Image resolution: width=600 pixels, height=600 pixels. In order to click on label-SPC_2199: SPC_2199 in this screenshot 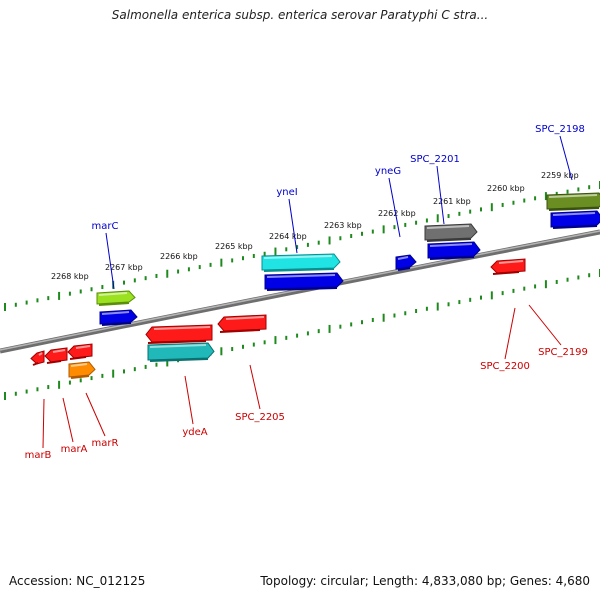, I will do `click(563, 352)`.